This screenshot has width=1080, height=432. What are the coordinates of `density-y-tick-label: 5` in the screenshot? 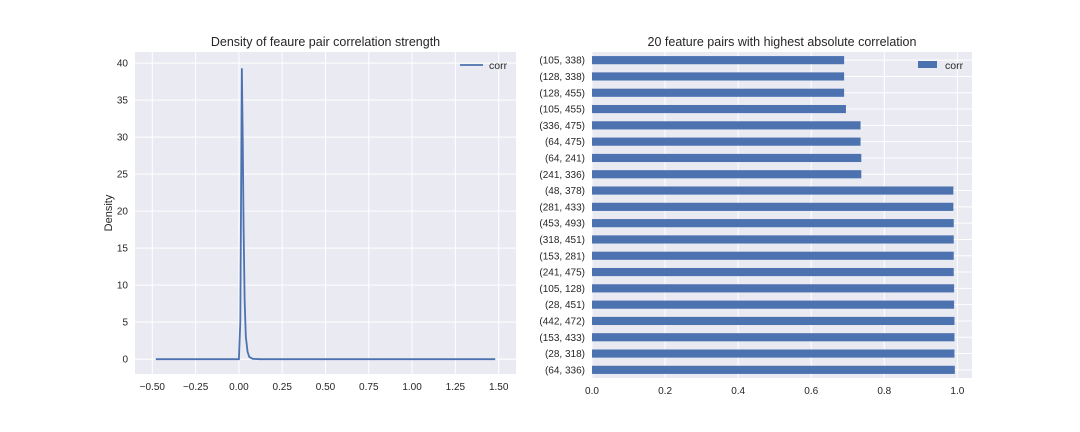 It's located at (125, 323).